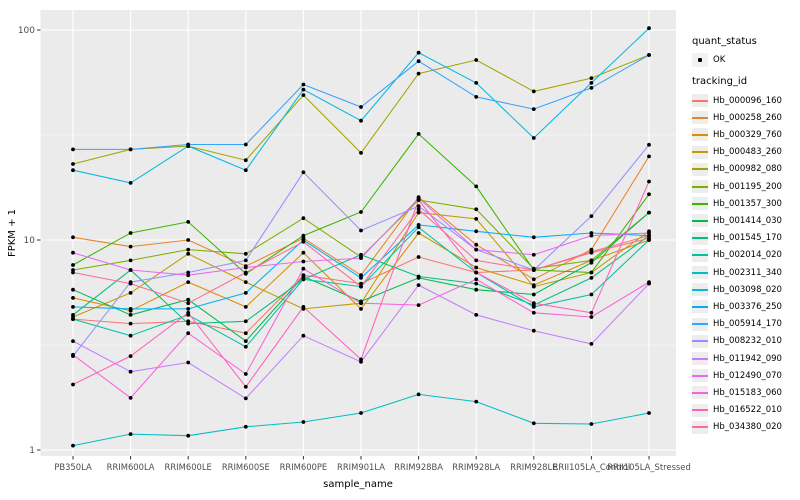  I want to click on ok-key-swatch, so click(700, 59).